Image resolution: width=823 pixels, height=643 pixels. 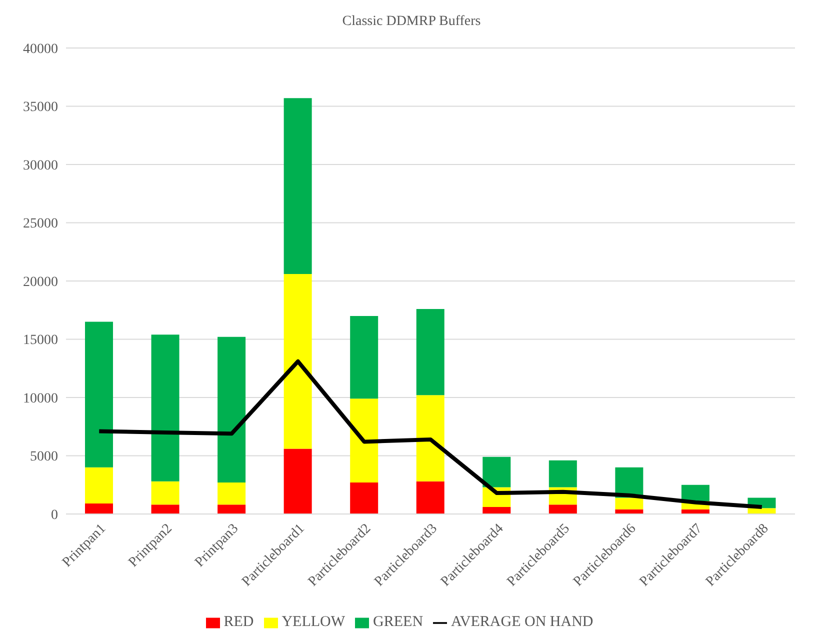 What do you see at coordinates (40, 224) in the screenshot?
I see `y-tick-label: 25000` at bounding box center [40, 224].